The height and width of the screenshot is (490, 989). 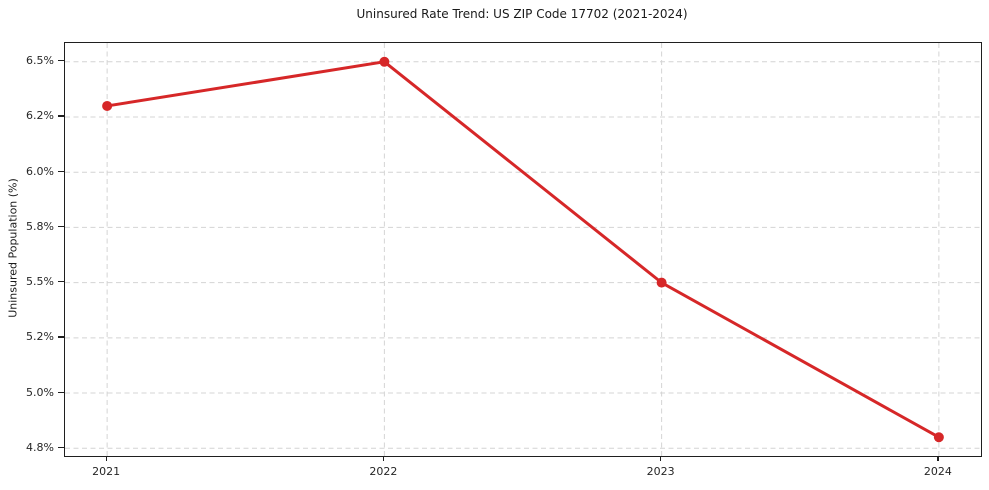 What do you see at coordinates (106, 471) in the screenshot?
I see `x-tick-label: 2021` at bounding box center [106, 471].